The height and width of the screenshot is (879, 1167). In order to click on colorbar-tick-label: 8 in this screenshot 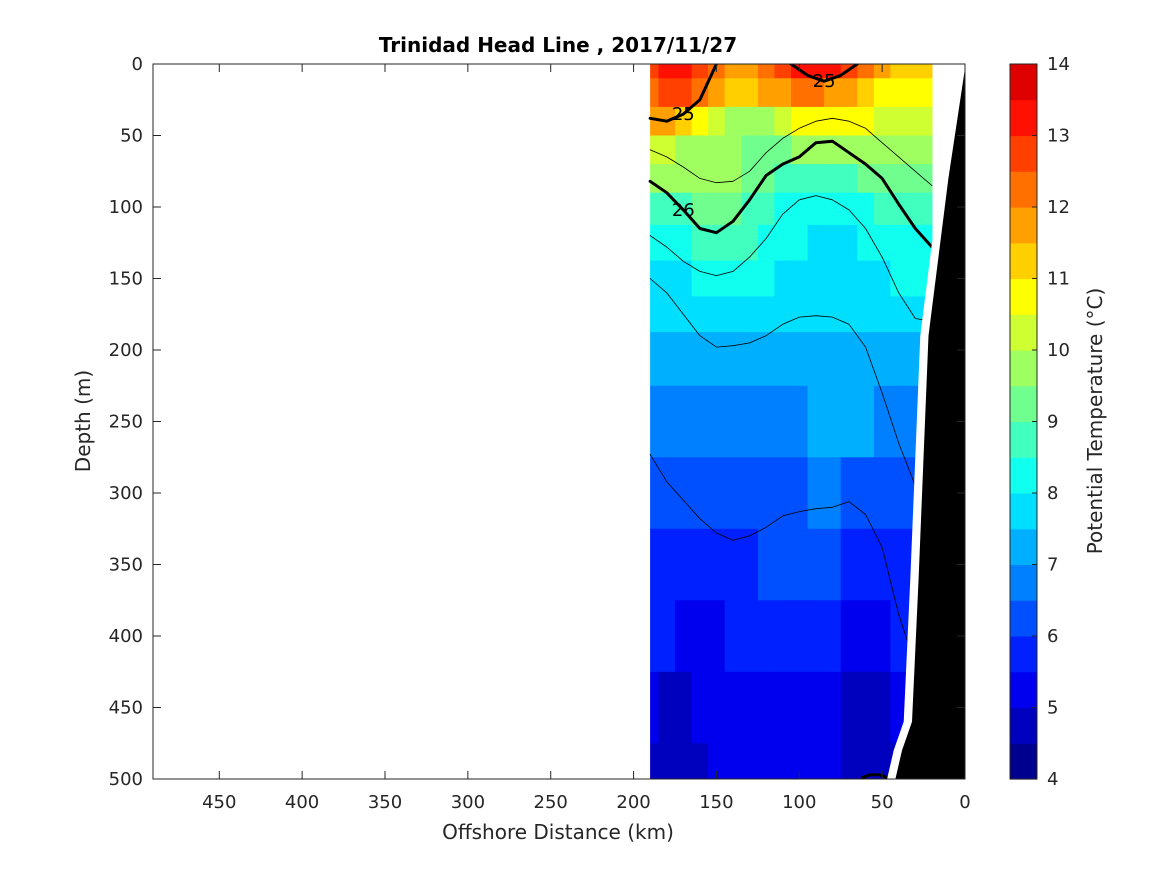, I will do `click(1052, 493)`.